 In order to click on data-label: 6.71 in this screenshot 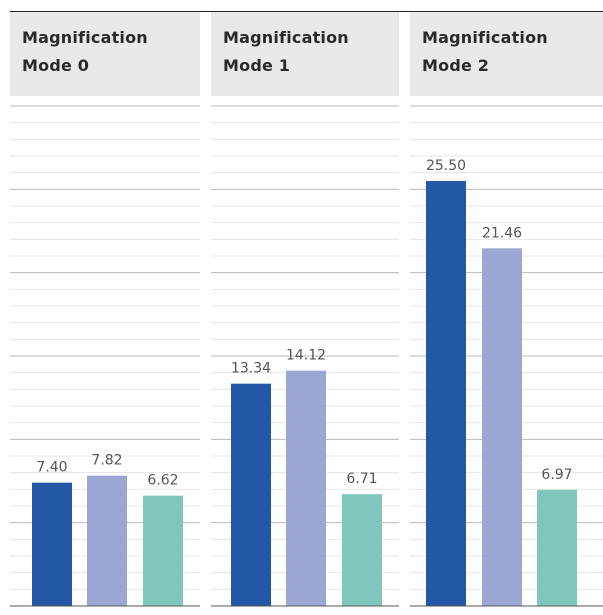, I will do `click(361, 479)`.